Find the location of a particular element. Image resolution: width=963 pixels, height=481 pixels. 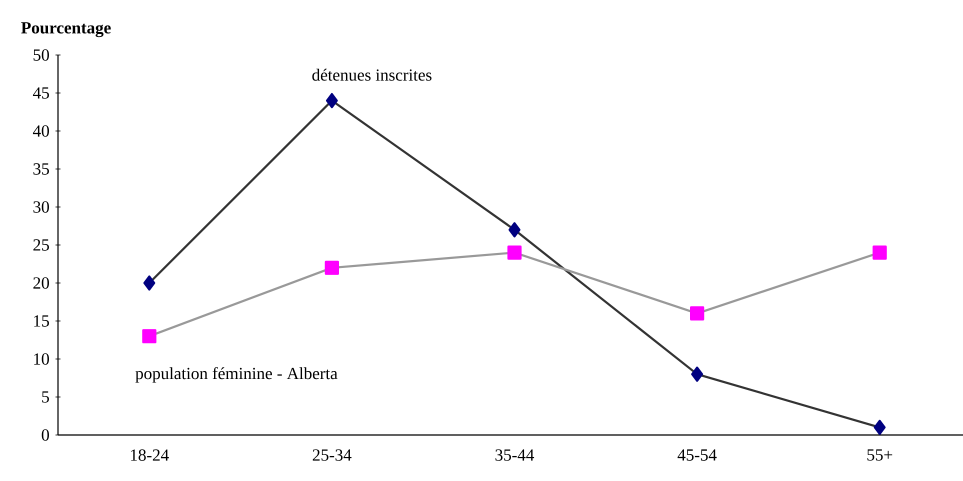

x-tick-label: 45-54 is located at coordinates (697, 455).